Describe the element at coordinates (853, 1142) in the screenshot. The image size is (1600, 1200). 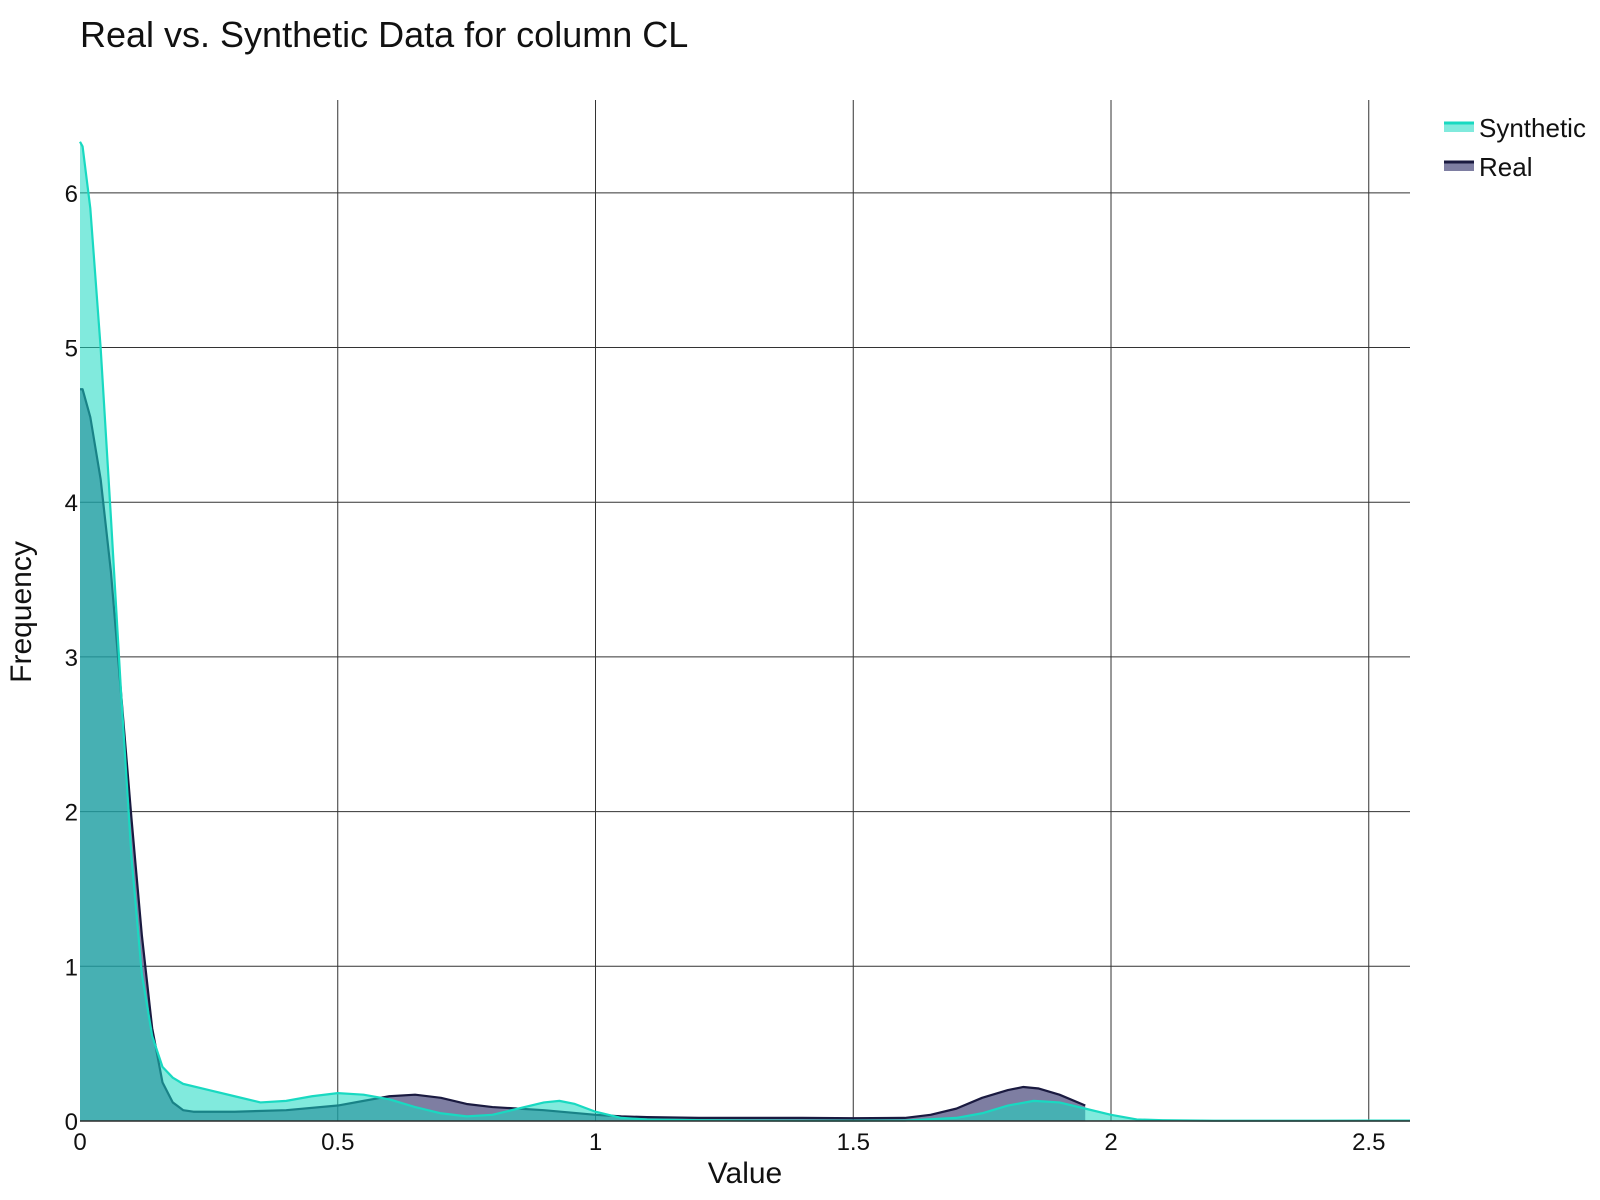
I see `x-tick-label: 1.5` at that location.